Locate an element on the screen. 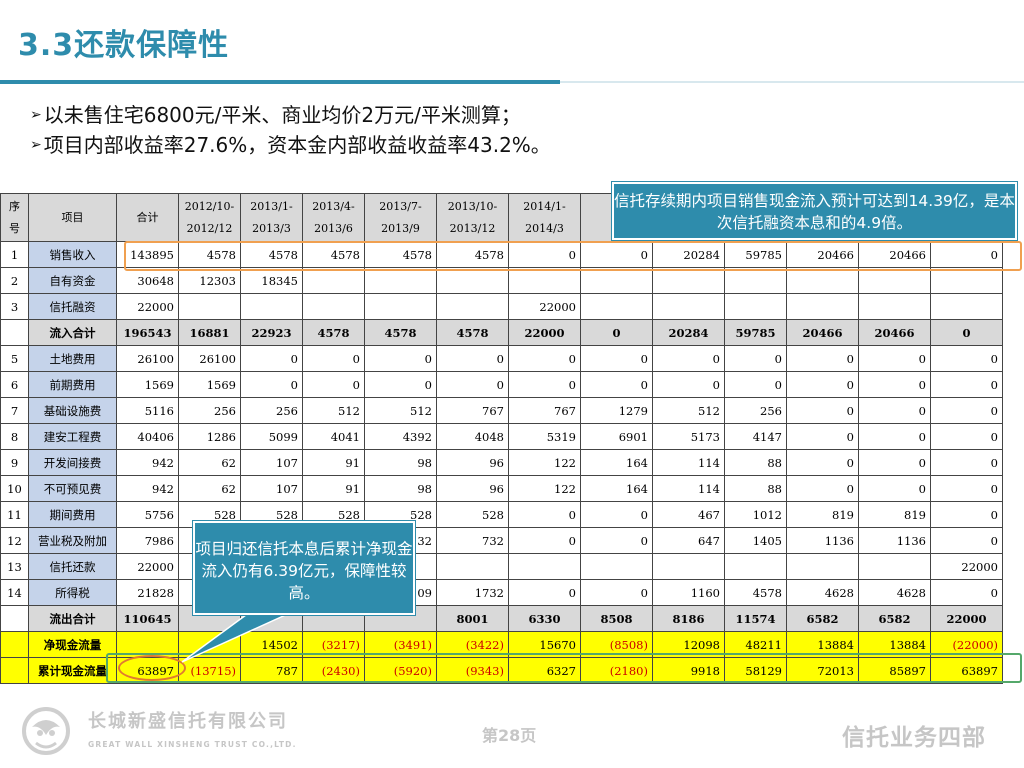 The width and height of the screenshot is (1024, 768). row-label-cell: 自有资金 is located at coordinates (72, 280).